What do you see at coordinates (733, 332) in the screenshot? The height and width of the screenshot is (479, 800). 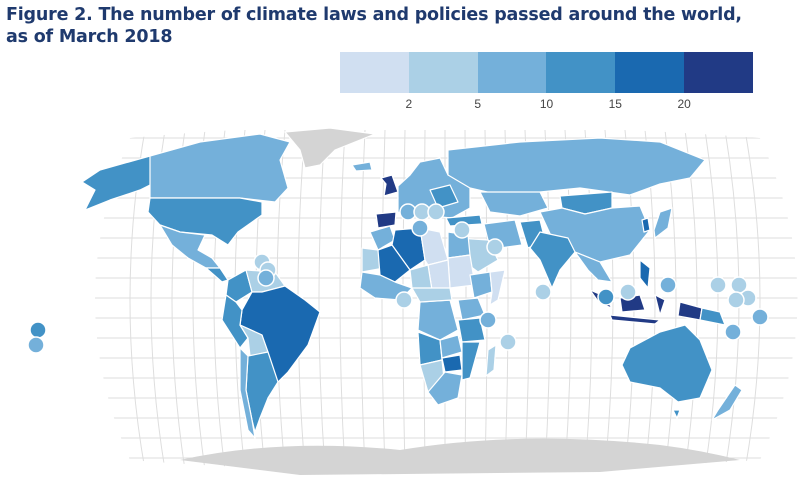 I see `marker-vanuatu` at bounding box center [733, 332].